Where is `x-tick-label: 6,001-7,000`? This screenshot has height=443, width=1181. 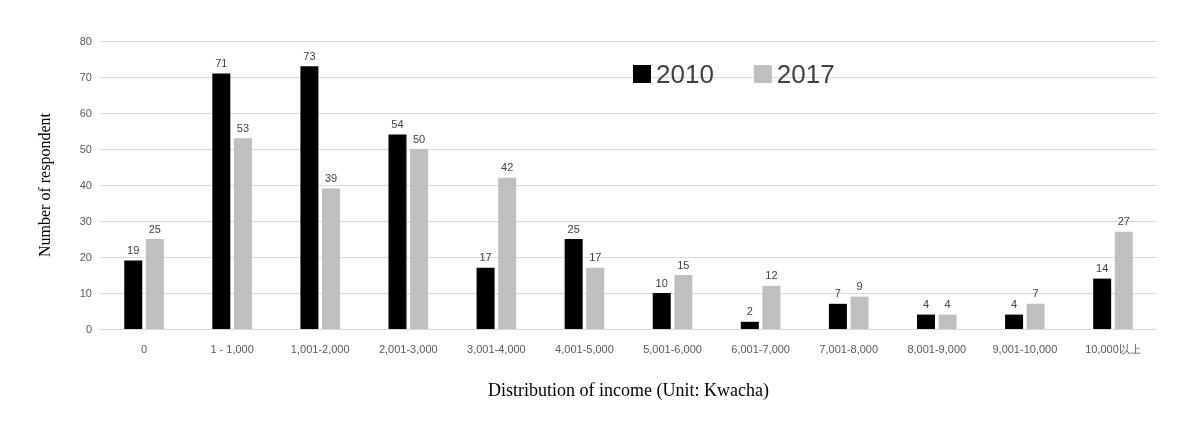 x-tick-label: 6,001-7,000 is located at coordinates (760, 348).